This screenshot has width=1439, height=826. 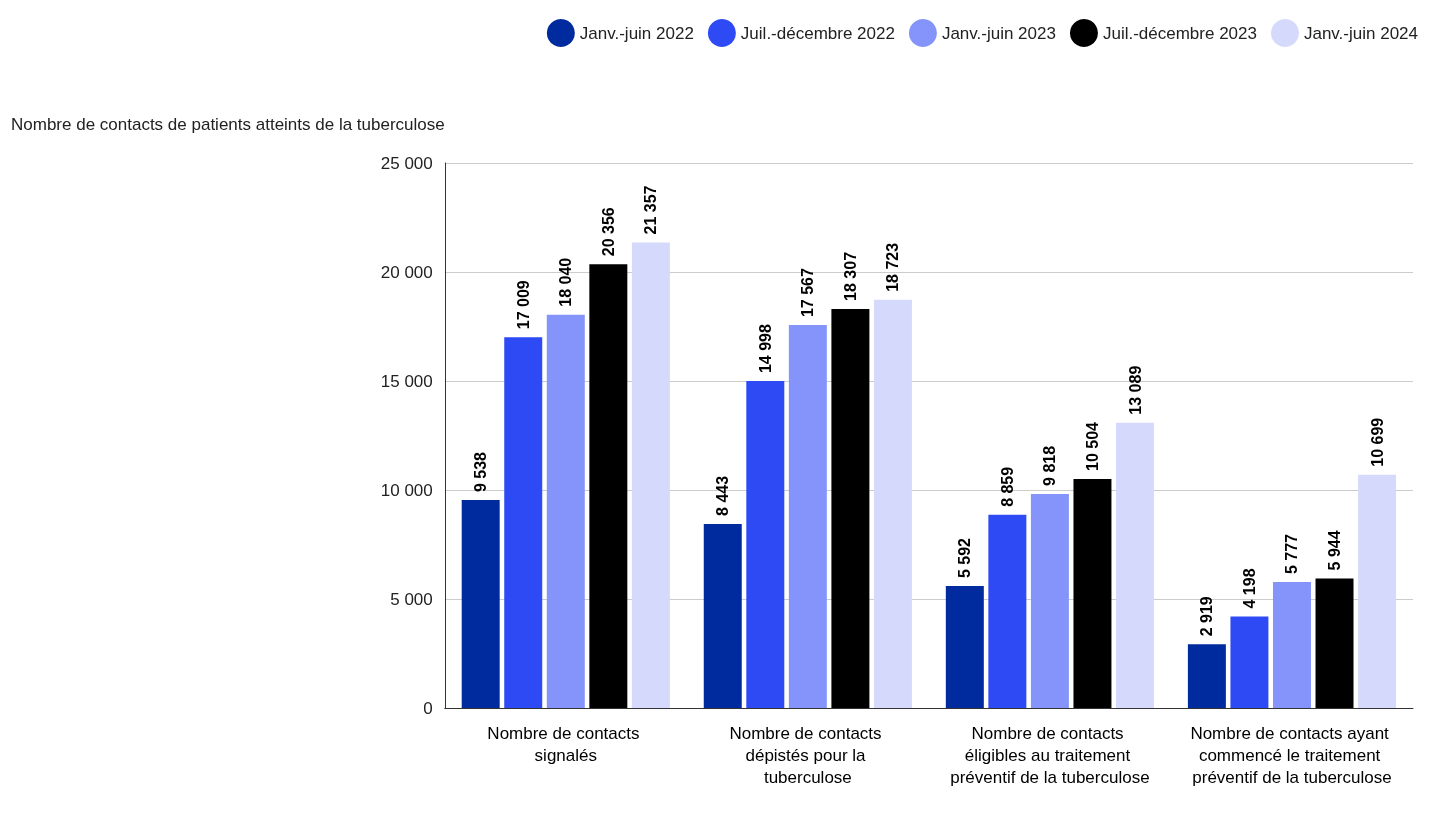 What do you see at coordinates (566, 744) in the screenshot?
I see `x-tick-label: Nombre de contacts signalés` at bounding box center [566, 744].